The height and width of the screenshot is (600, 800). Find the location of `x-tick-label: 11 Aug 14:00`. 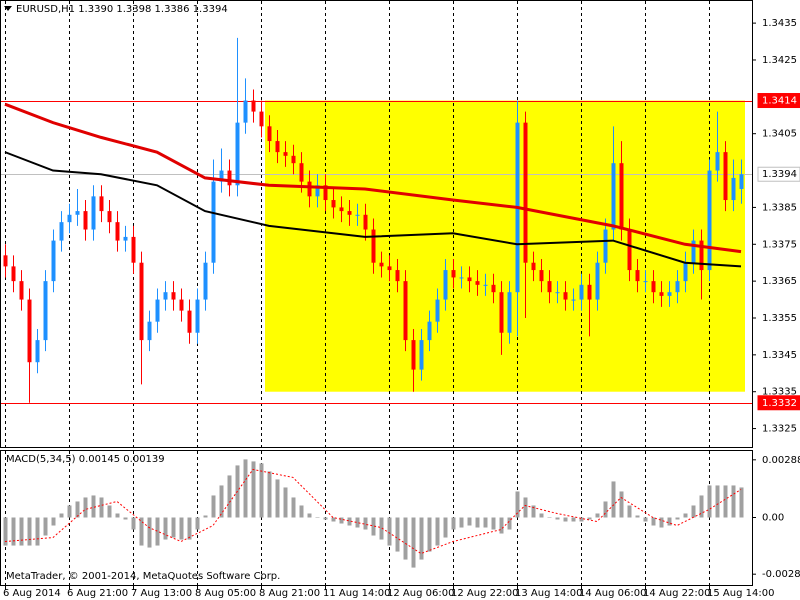

x-tick-label: 11 Aug 14:00 is located at coordinates (356, 593).